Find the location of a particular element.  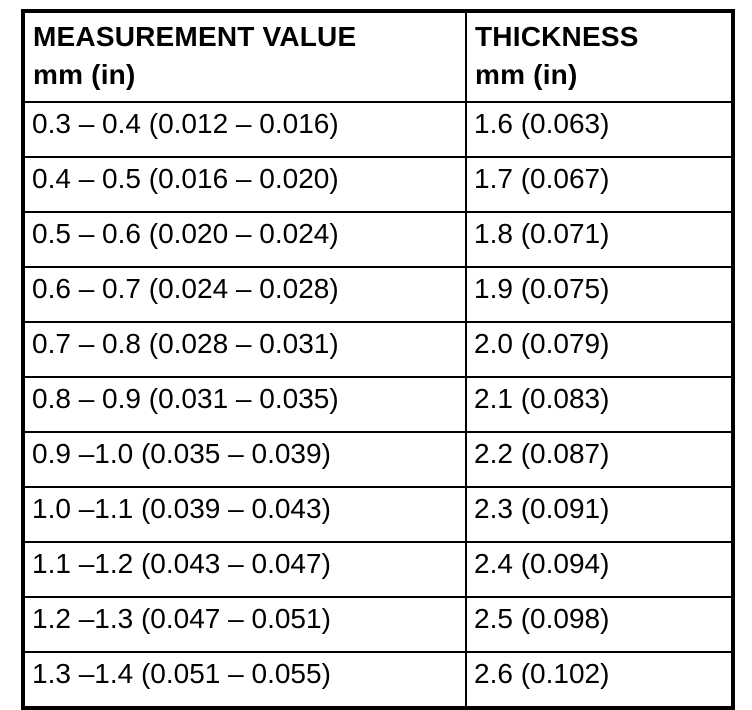

header-thickness-unit: mm (in) is located at coordinates (526, 74).